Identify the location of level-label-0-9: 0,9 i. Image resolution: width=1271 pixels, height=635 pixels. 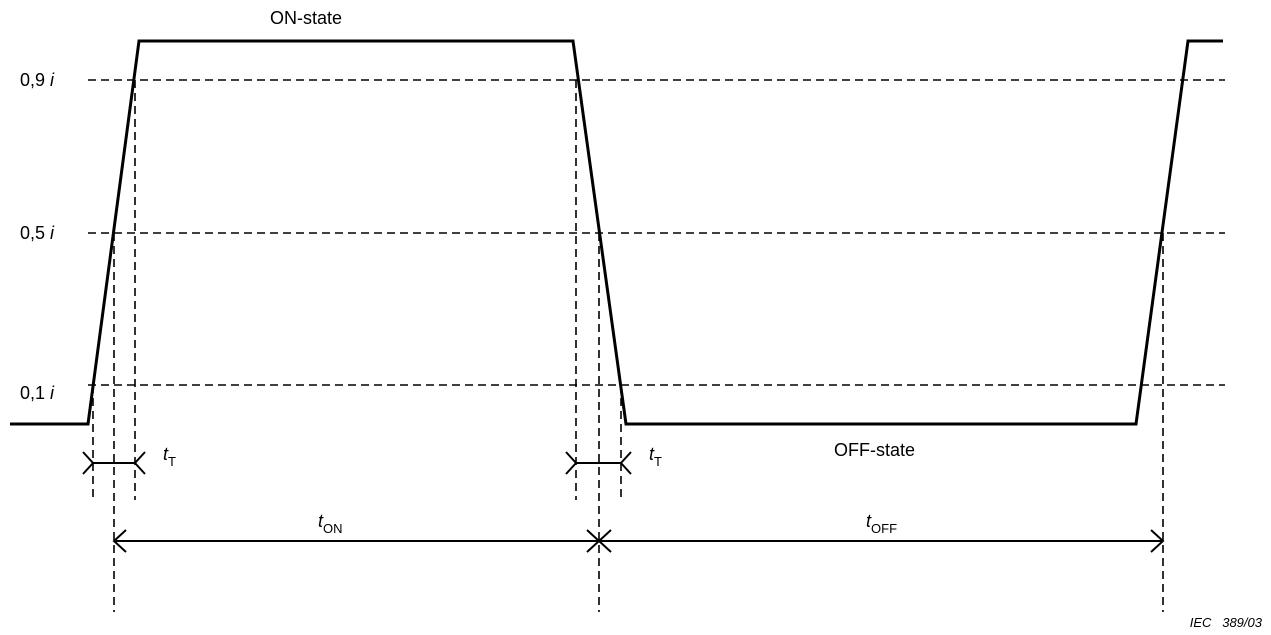
(37, 80).